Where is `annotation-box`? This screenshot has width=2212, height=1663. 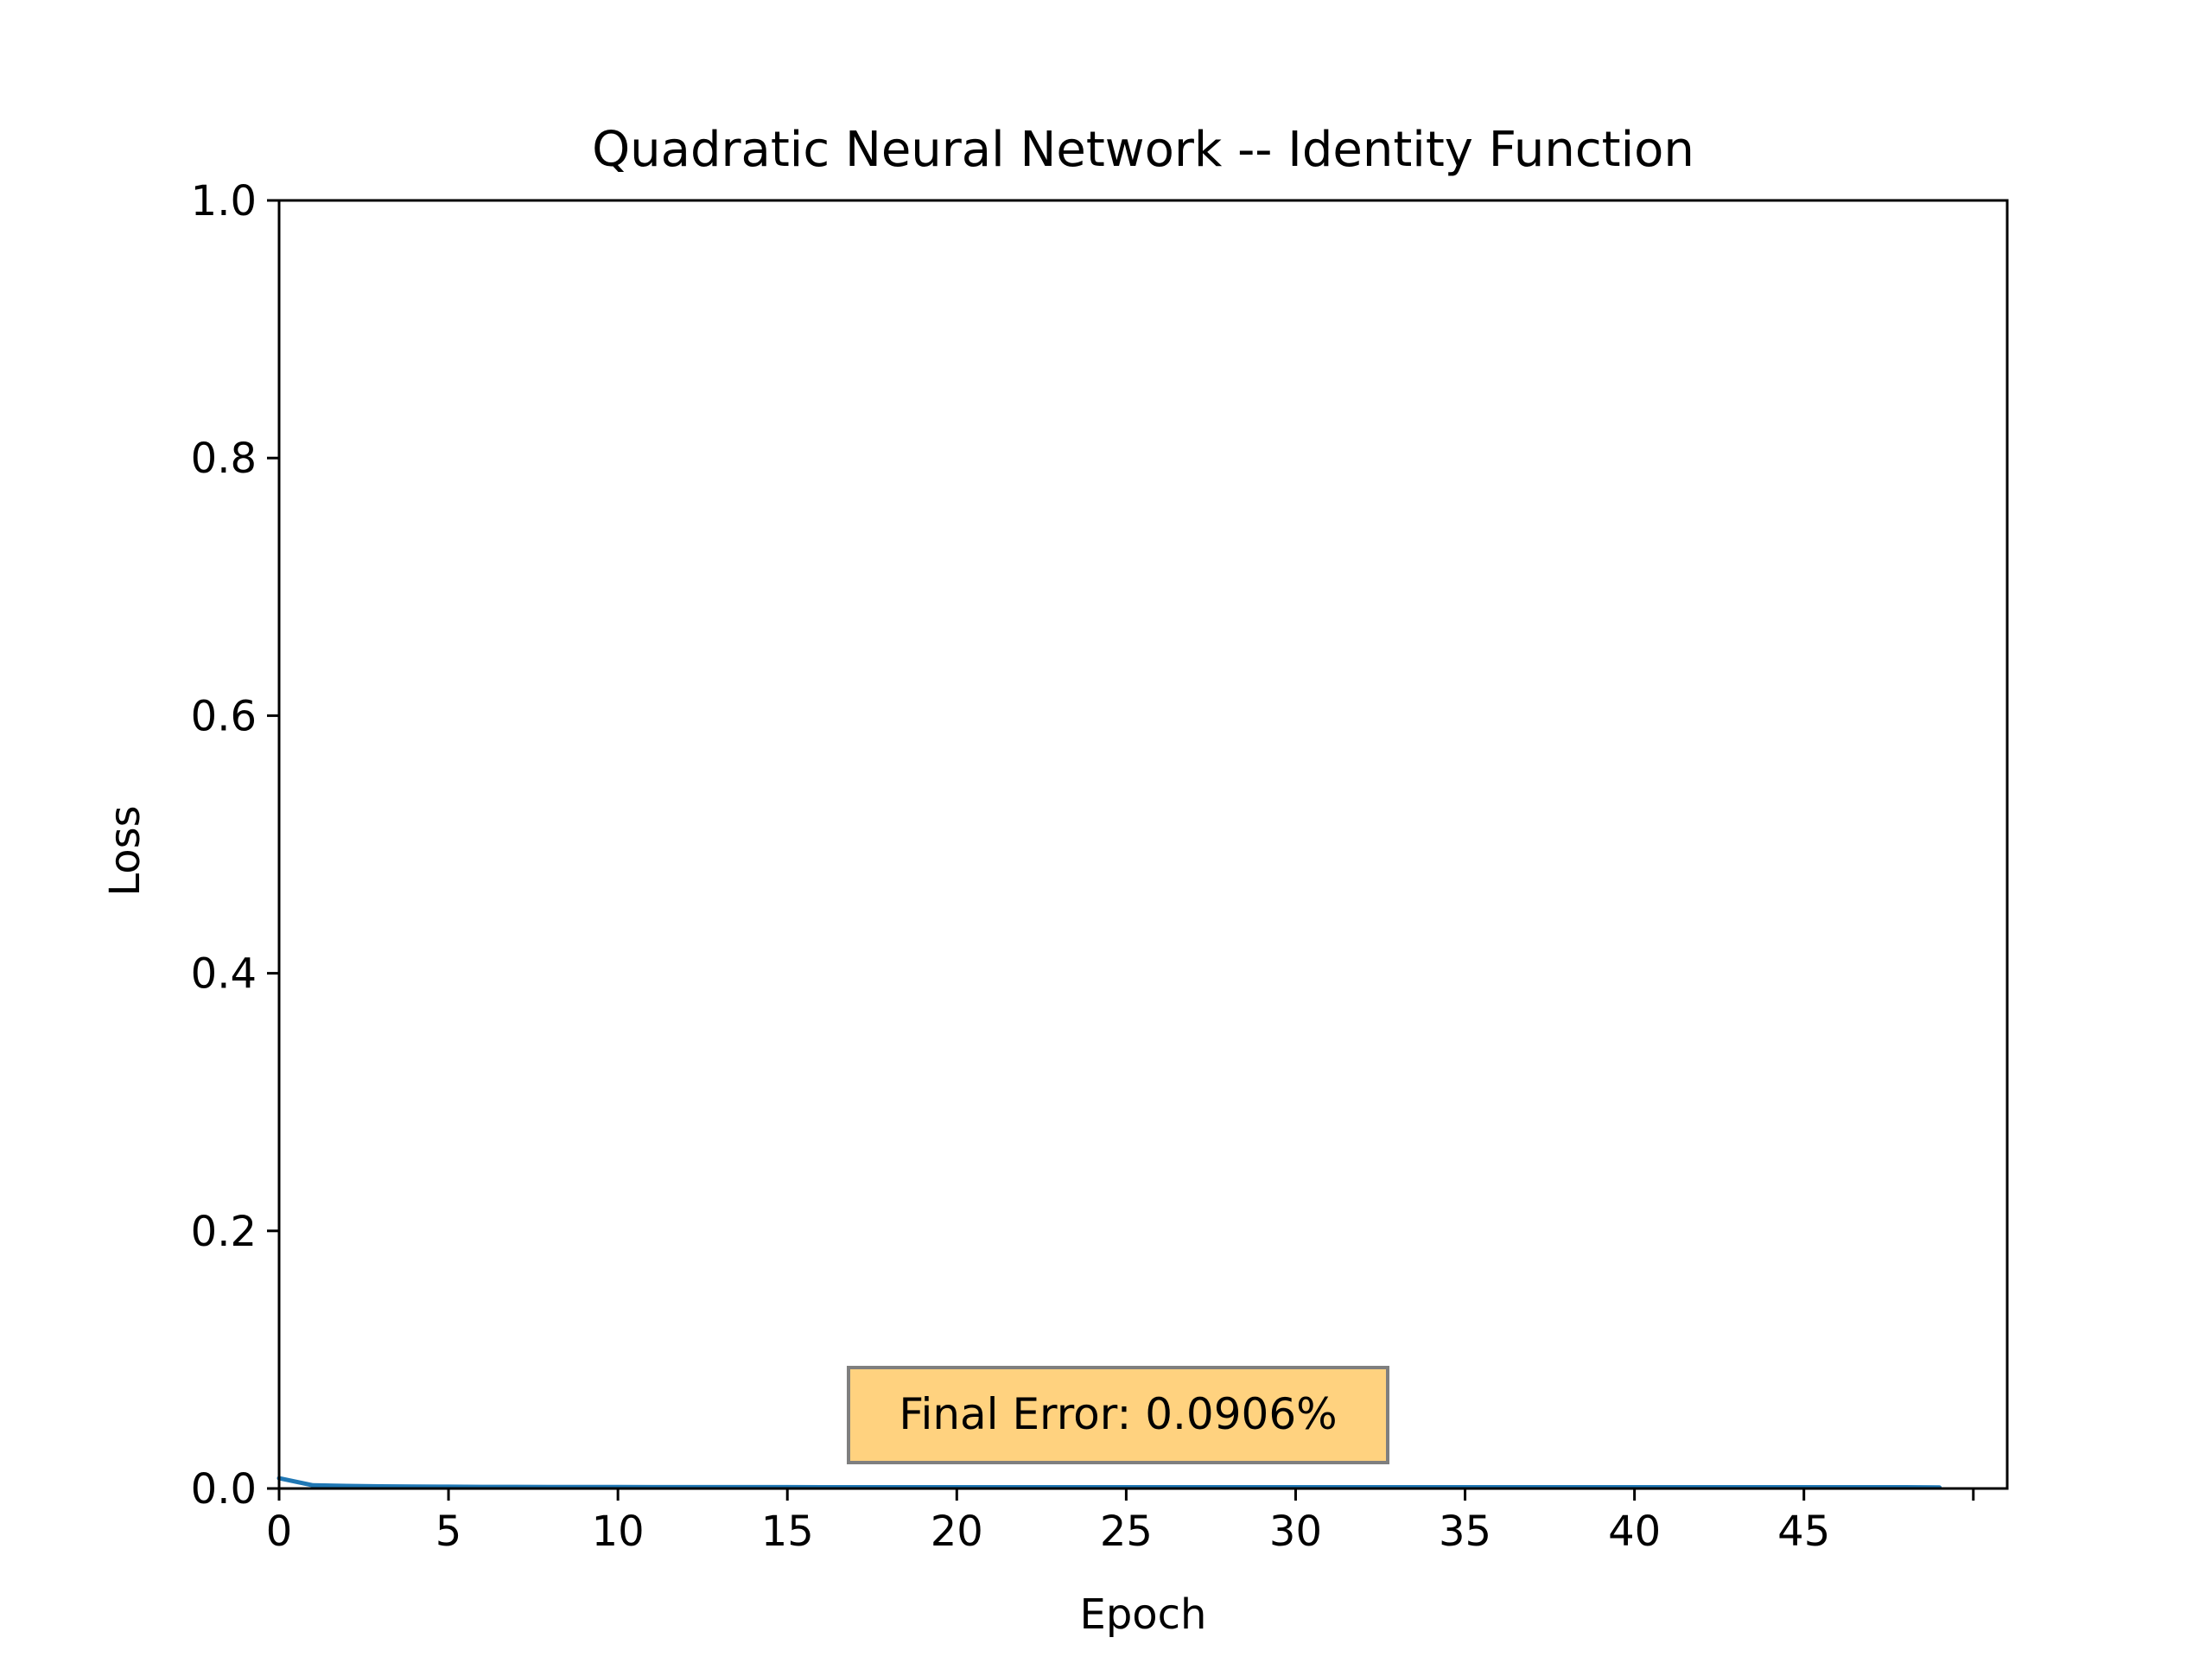 annotation-box is located at coordinates (1118, 1415).